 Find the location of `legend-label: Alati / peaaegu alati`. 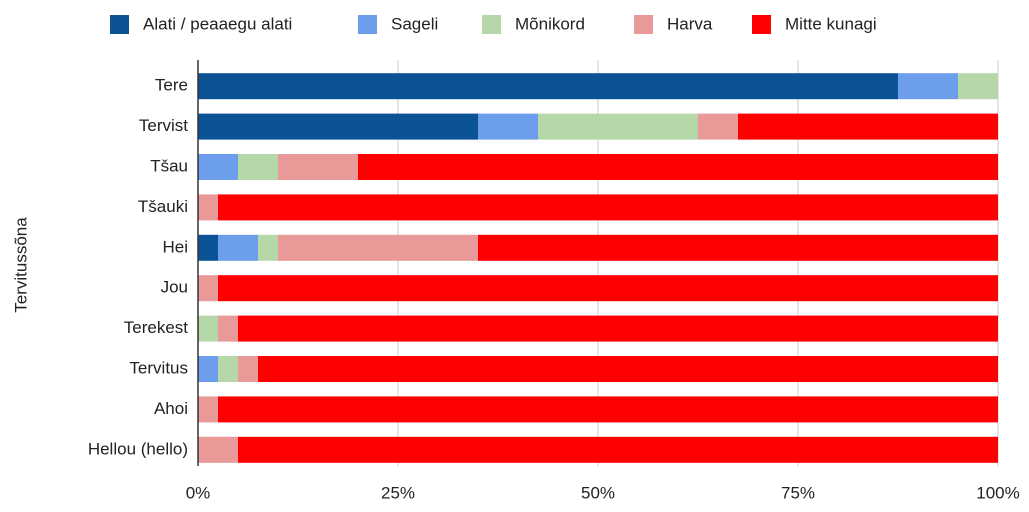

legend-label: Alati / peaaegu alati is located at coordinates (217, 23).